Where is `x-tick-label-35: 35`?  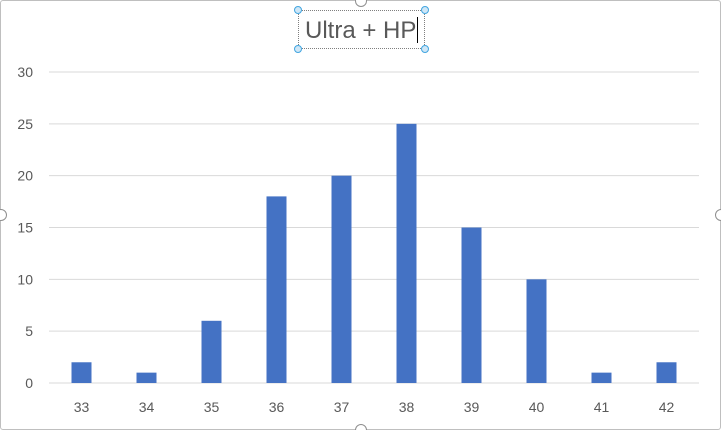
x-tick-label-35: 35 is located at coordinates (212, 407).